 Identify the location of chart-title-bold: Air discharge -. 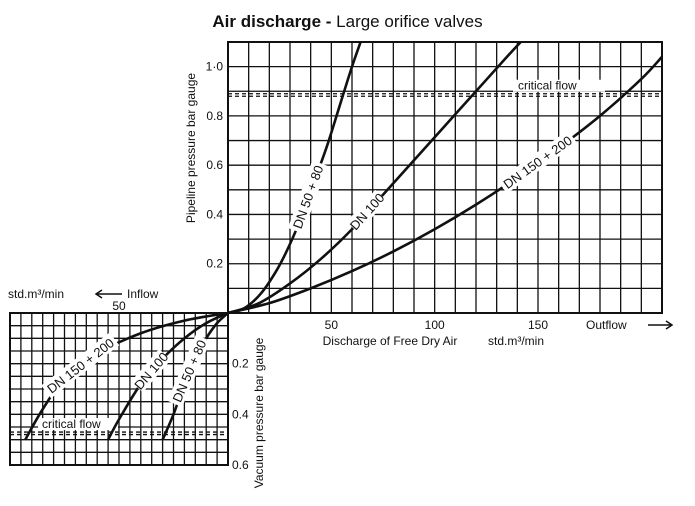
(272, 21).